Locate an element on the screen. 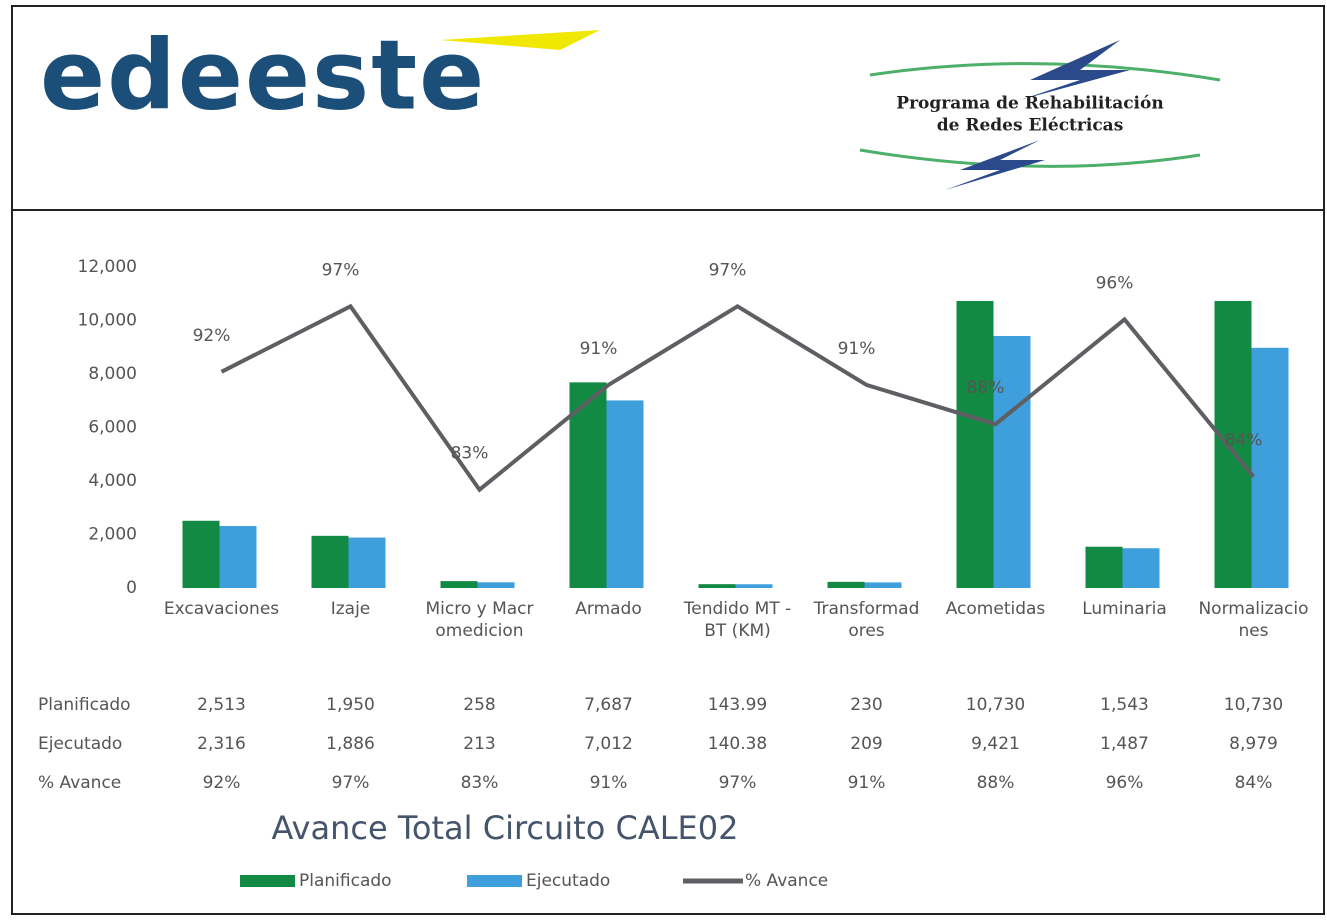 This screenshot has height=922, width=1327. x-tick-label-box: Luminaria is located at coordinates (1124, 609).